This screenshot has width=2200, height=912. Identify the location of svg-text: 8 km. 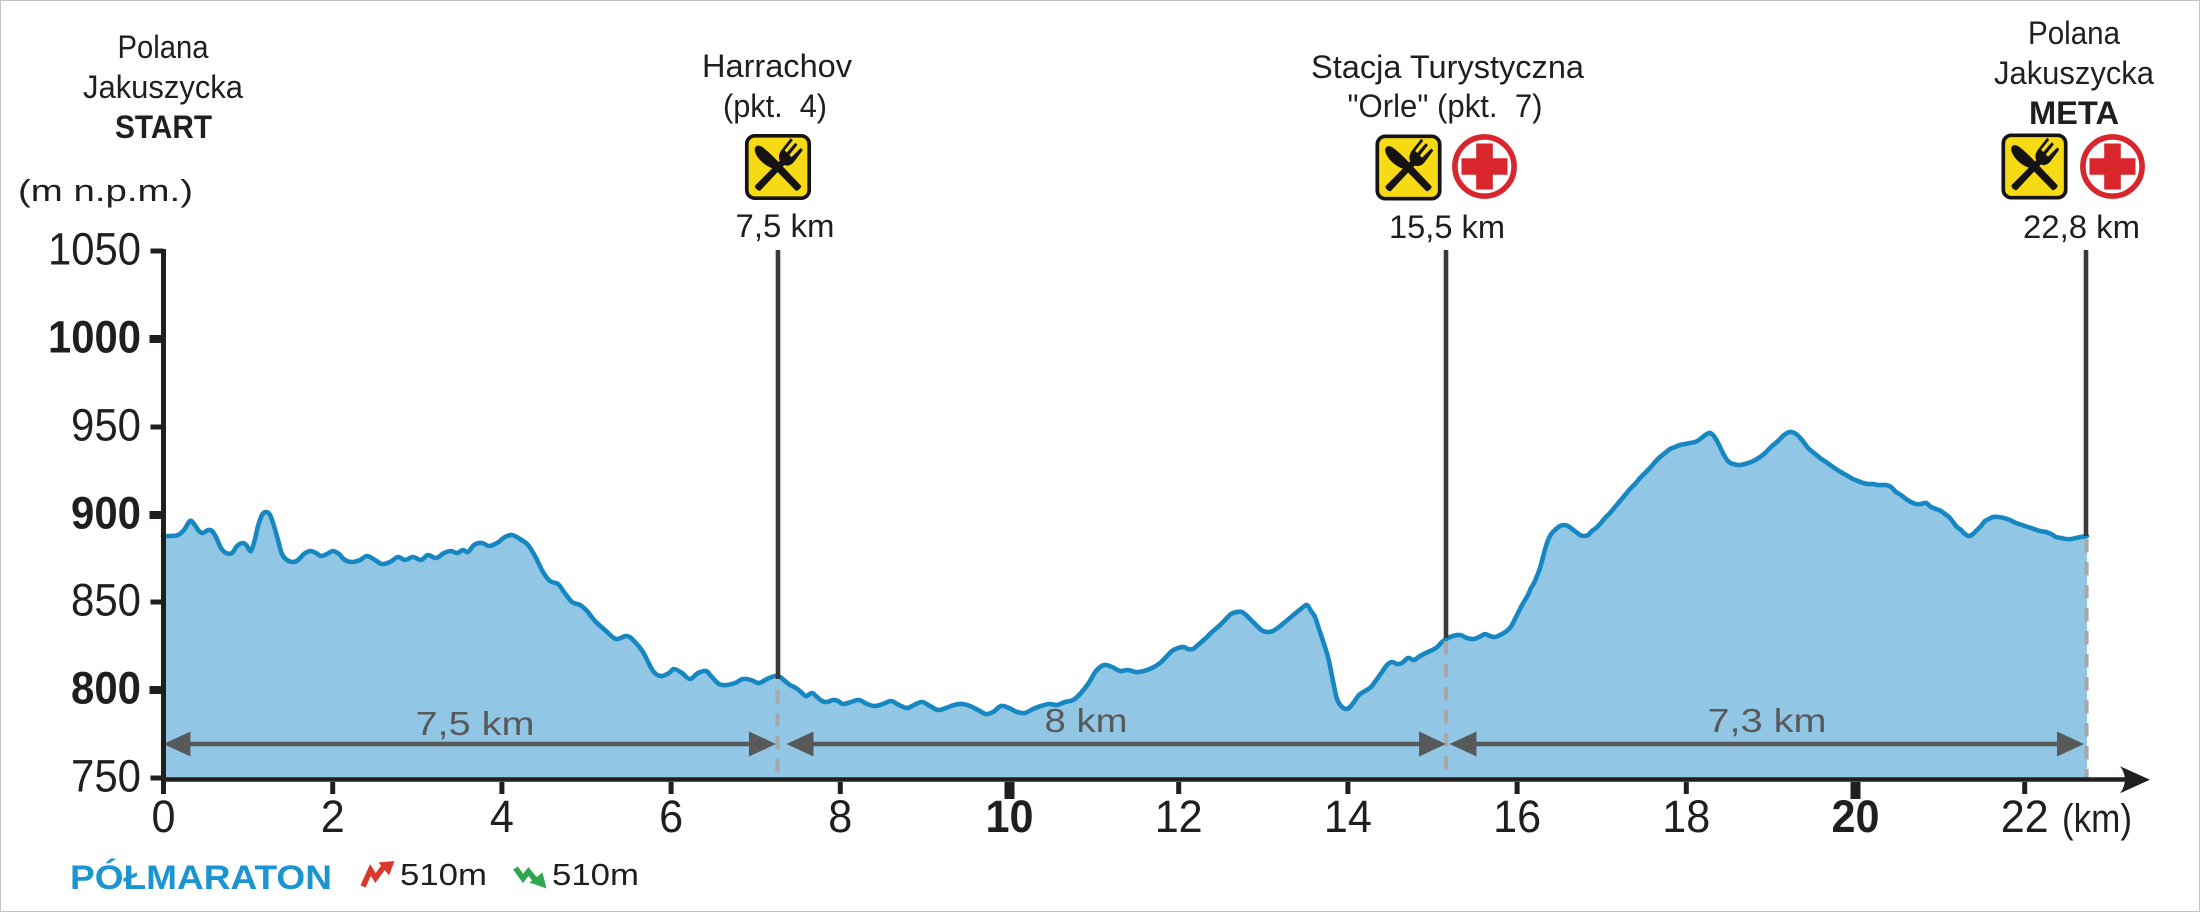
(1086, 720).